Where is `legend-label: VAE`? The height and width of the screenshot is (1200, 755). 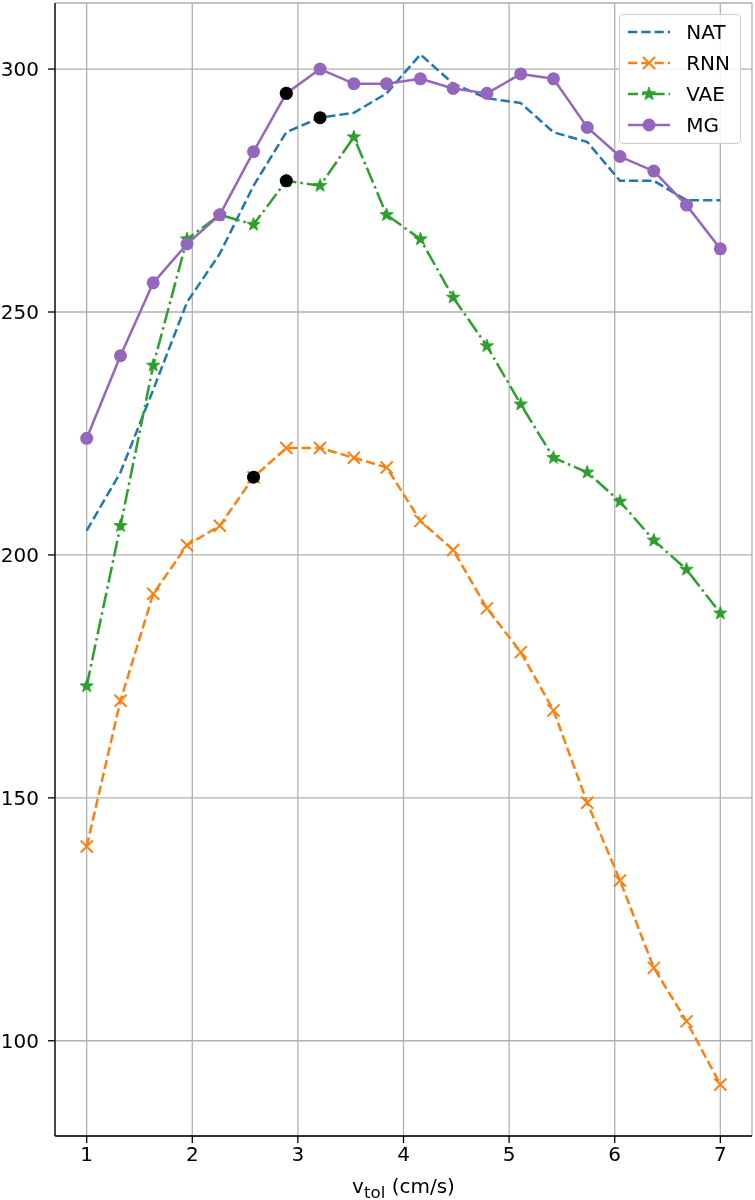 legend-label: VAE is located at coordinates (705, 93).